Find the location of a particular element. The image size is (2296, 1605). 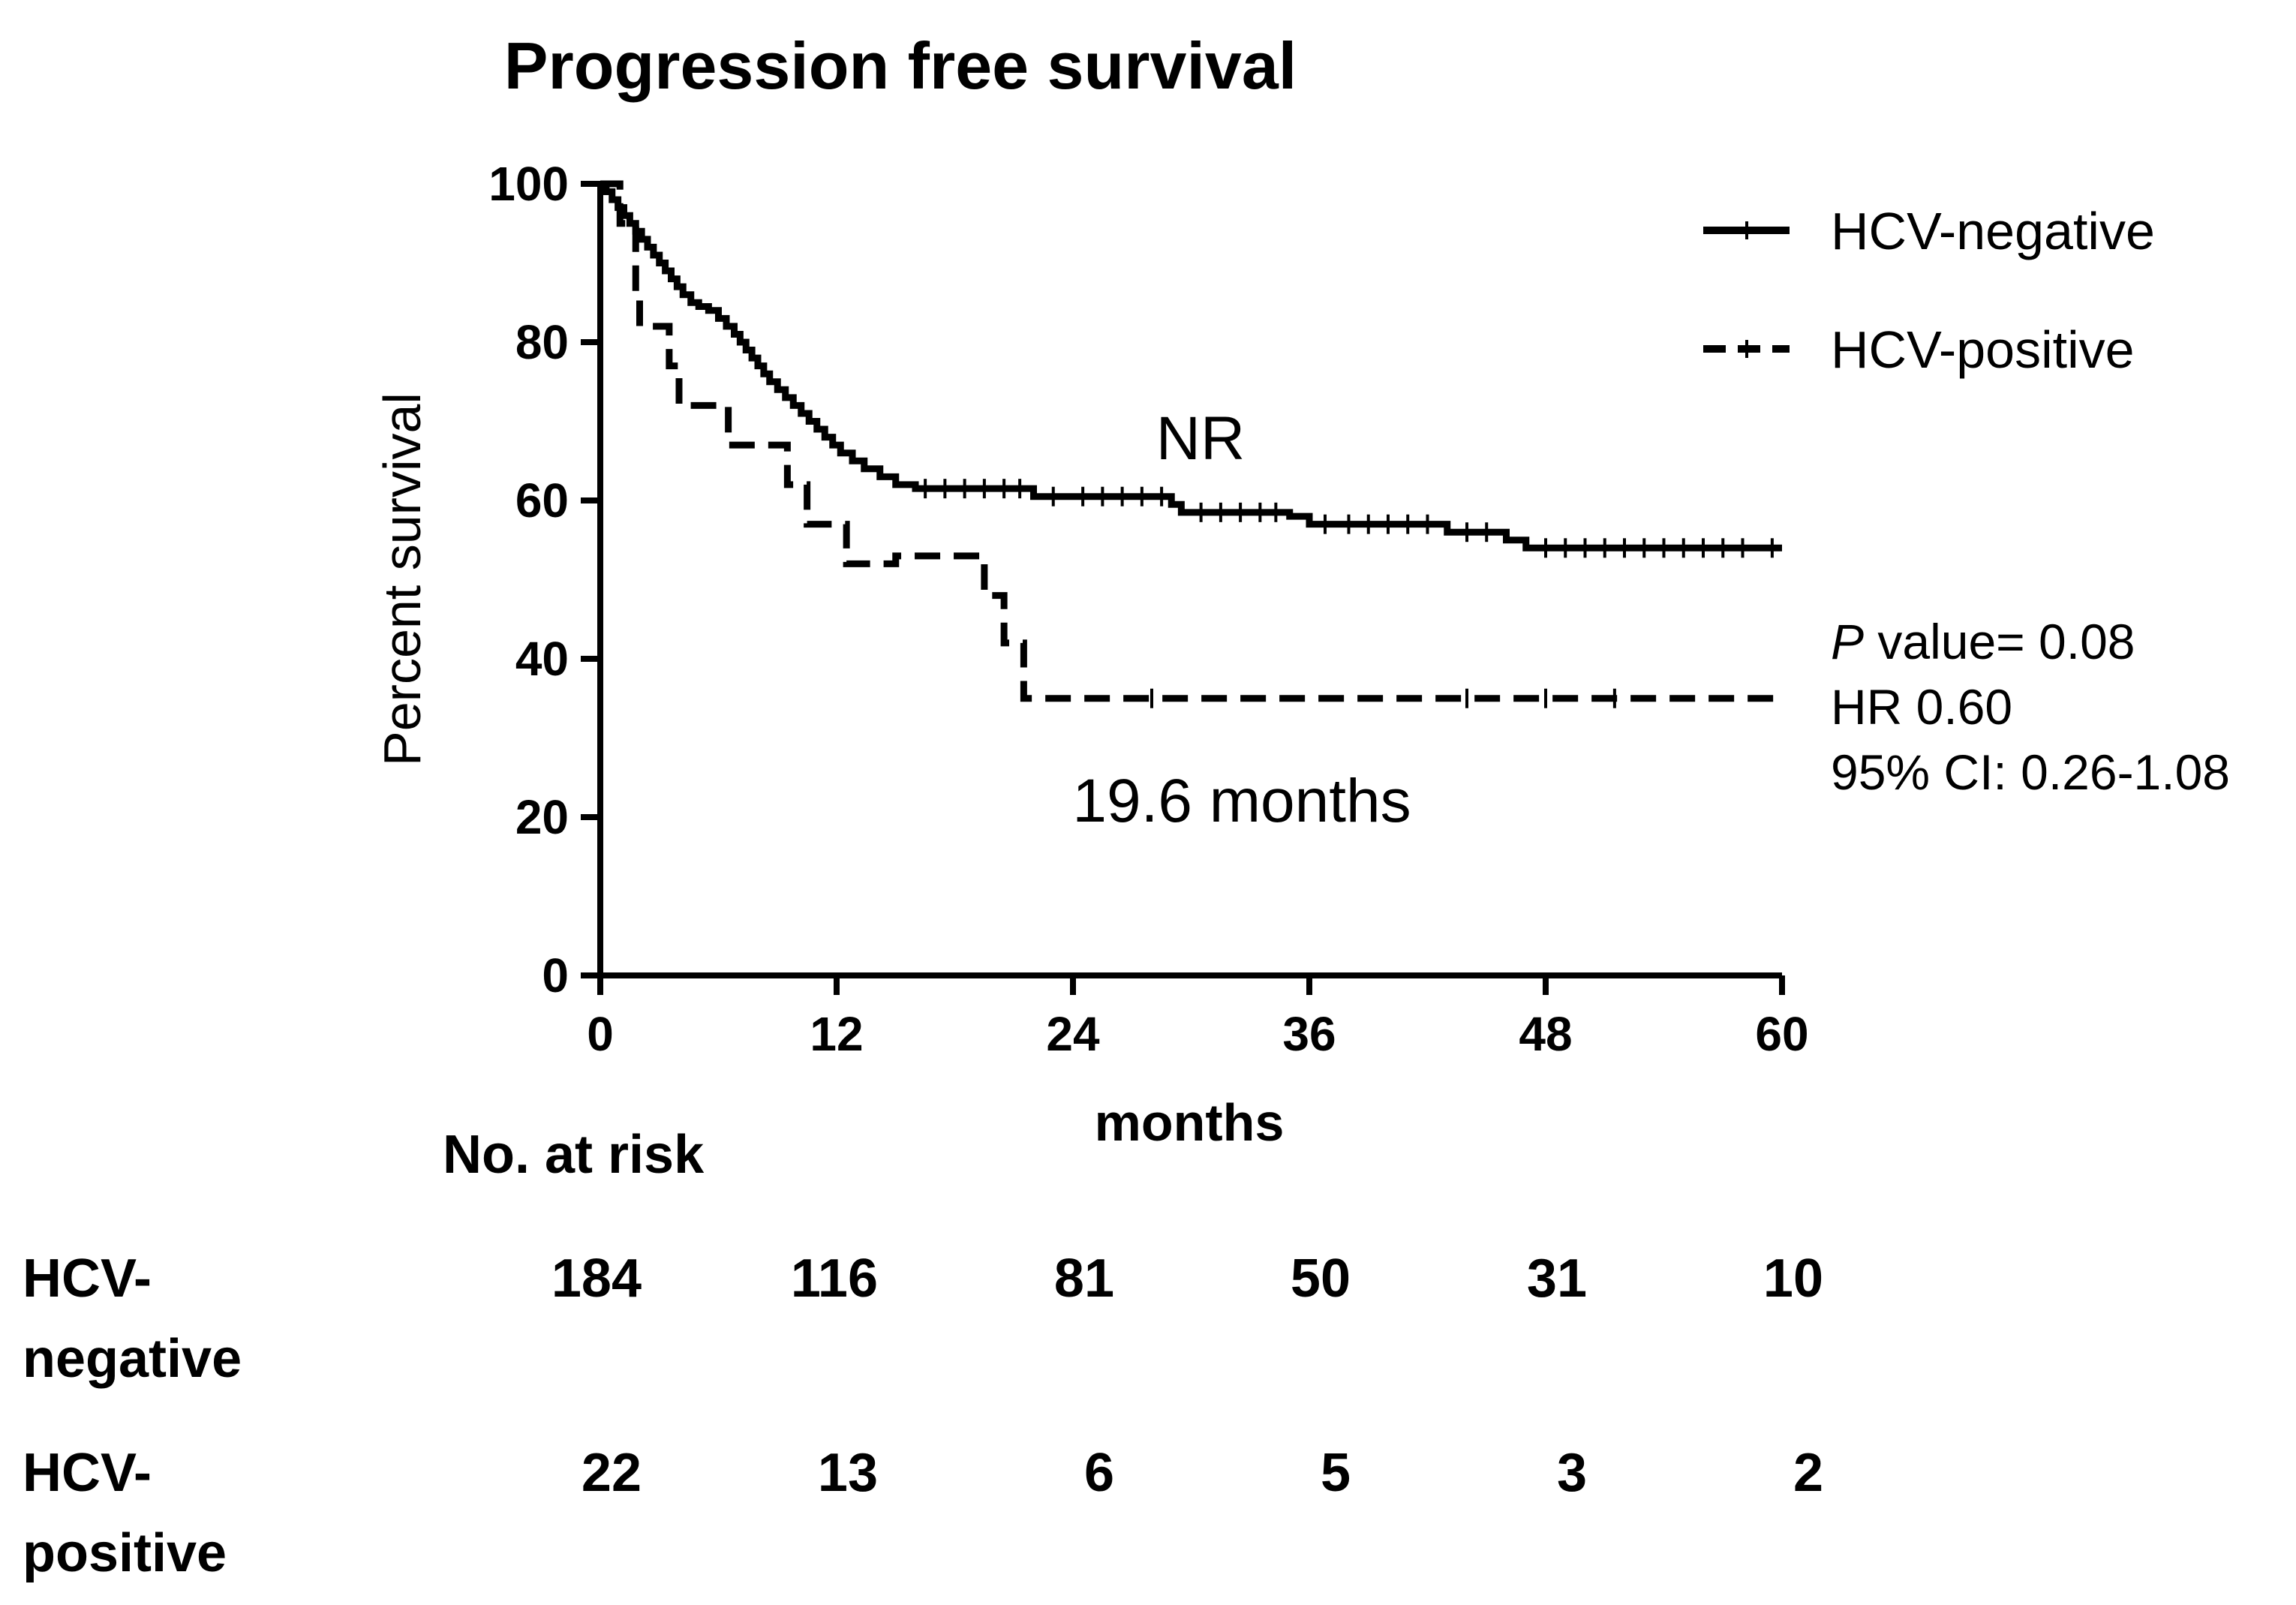

risk-row-label-negative-line2: negative is located at coordinates (132, 1359).